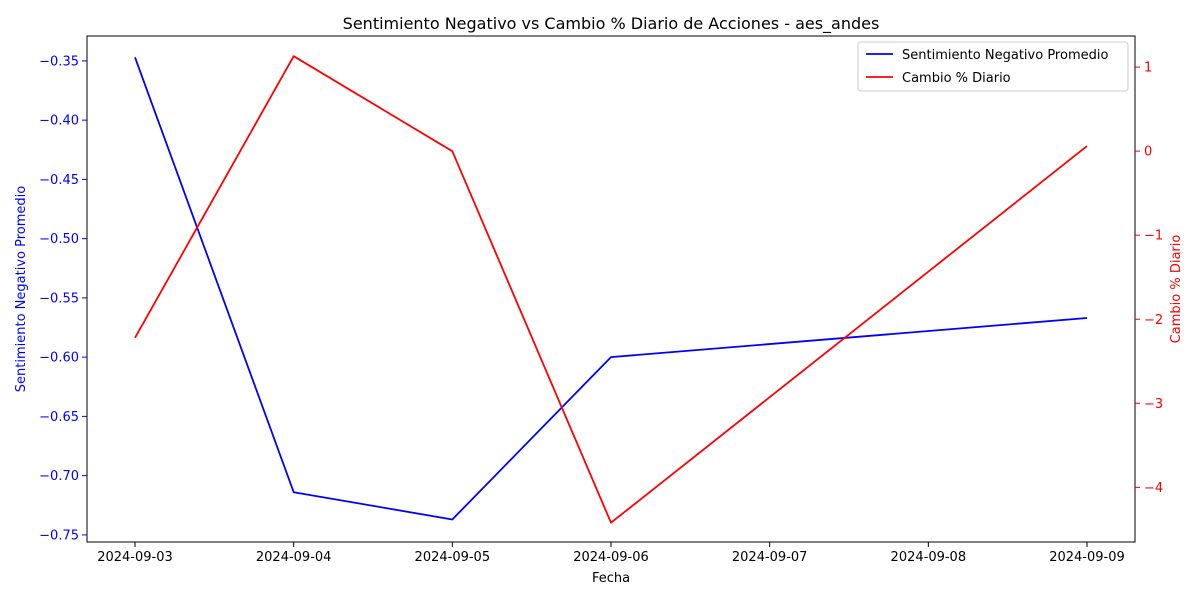 The height and width of the screenshot is (600, 1200). I want to click on x-tick-label: 2024-09-04, so click(294, 557).